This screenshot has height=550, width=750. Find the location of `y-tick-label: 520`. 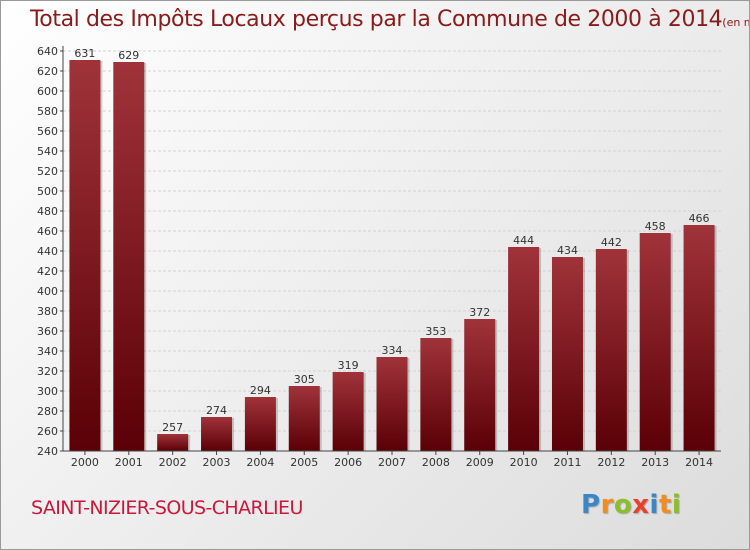

y-tick-label: 520 is located at coordinates (47, 171).